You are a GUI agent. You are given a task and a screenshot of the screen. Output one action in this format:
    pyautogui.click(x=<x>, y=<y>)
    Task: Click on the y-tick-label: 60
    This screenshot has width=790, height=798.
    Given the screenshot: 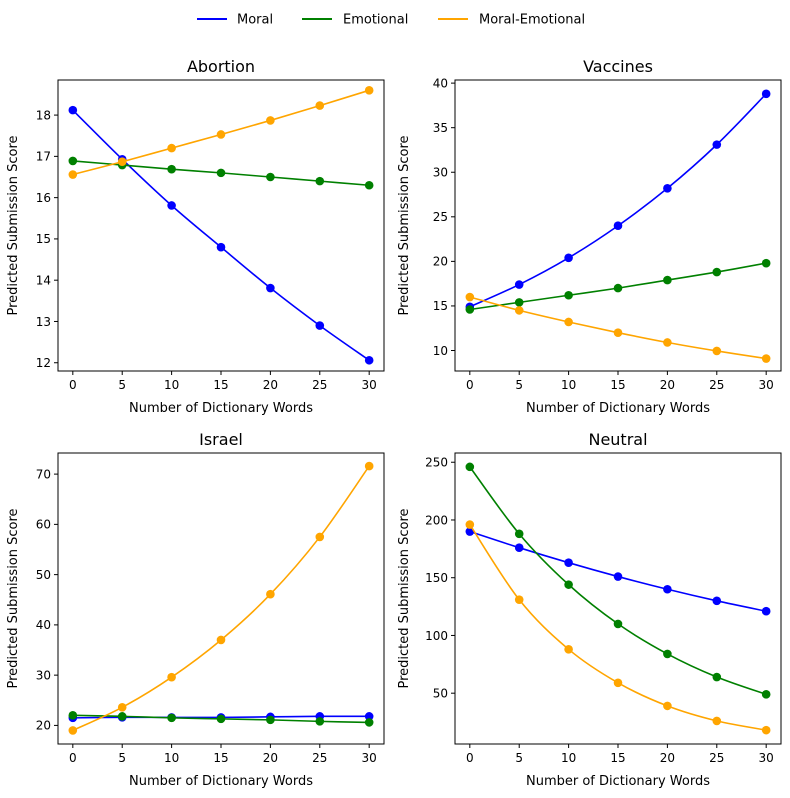 What is the action you would take?
    pyautogui.click(x=43, y=525)
    